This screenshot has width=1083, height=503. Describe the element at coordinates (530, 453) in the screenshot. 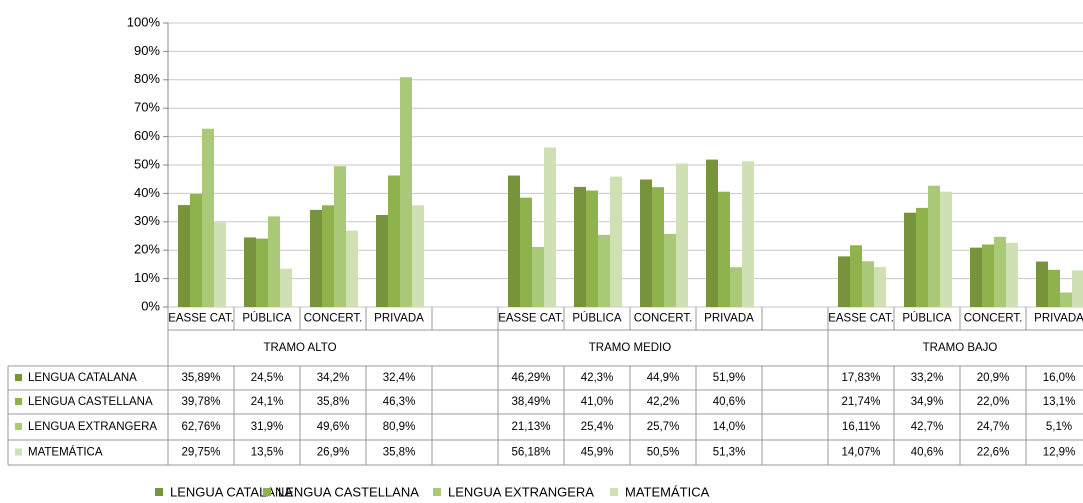

I see `value-label: 56,18%` at that location.